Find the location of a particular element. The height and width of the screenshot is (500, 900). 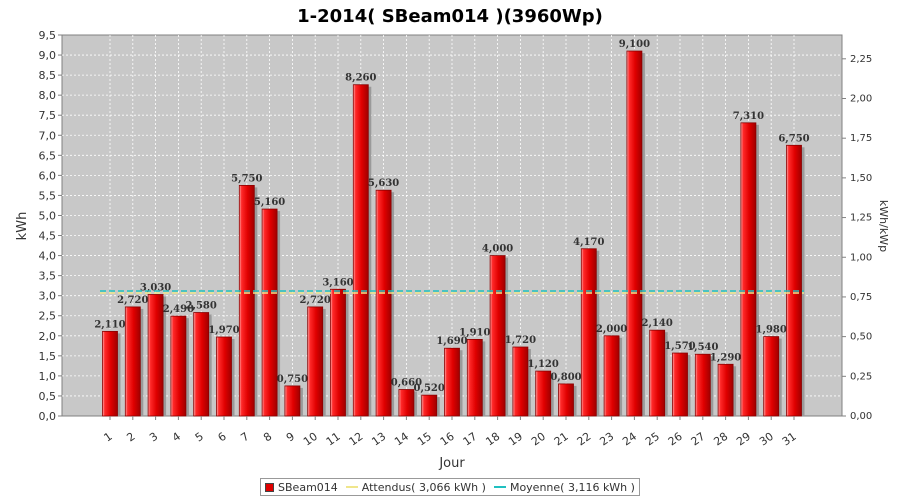

value-label: 1,690 is located at coordinates (451, 341).